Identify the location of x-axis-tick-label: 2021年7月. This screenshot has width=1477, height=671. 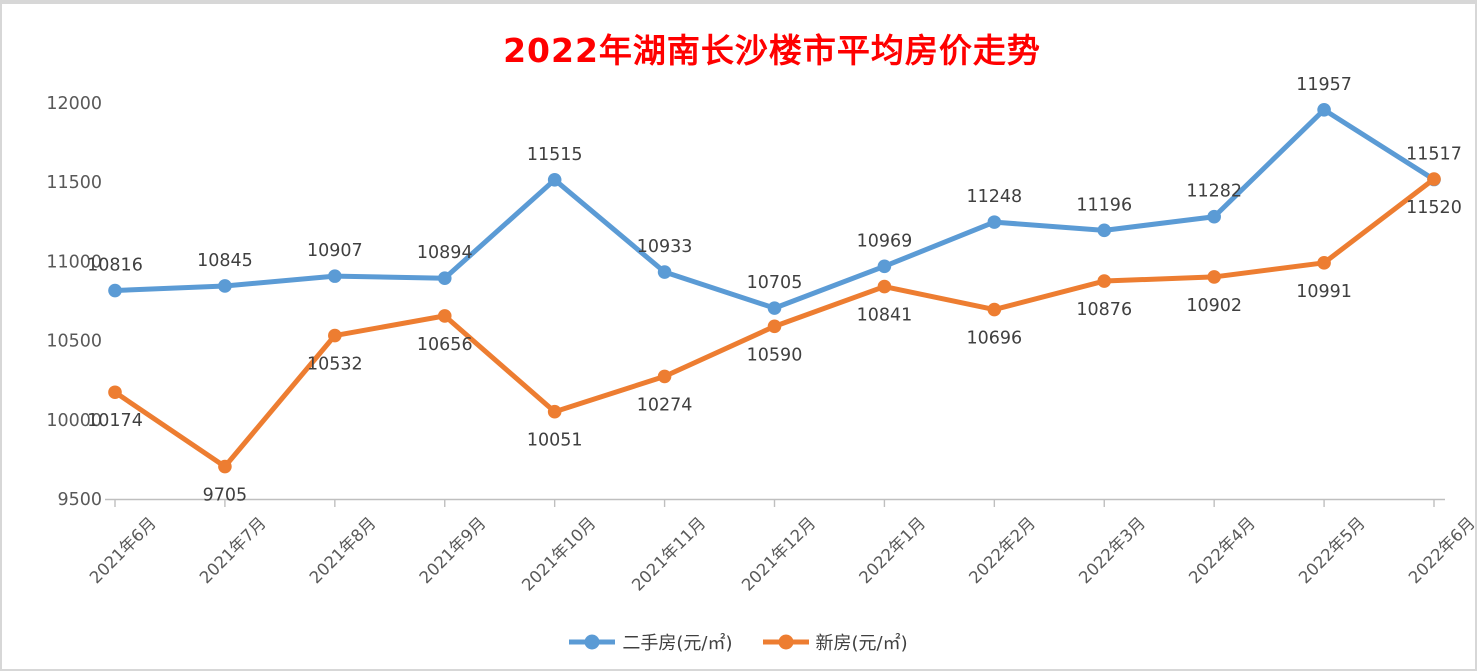
(233, 550).